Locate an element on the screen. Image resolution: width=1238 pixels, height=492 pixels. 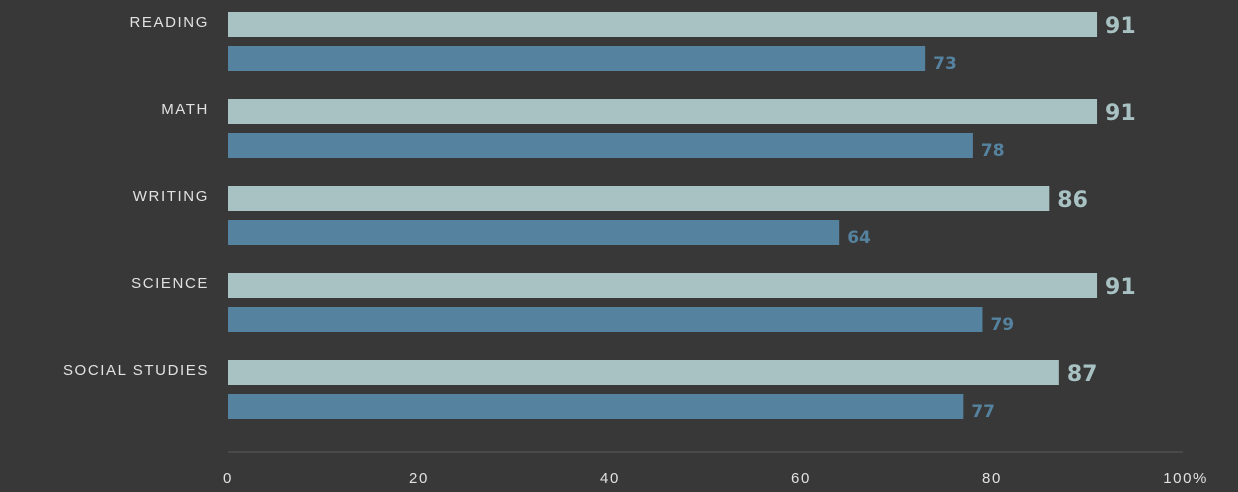
x-tick-labels: 0 20 40 60 80 100% is located at coordinates (715, 478).